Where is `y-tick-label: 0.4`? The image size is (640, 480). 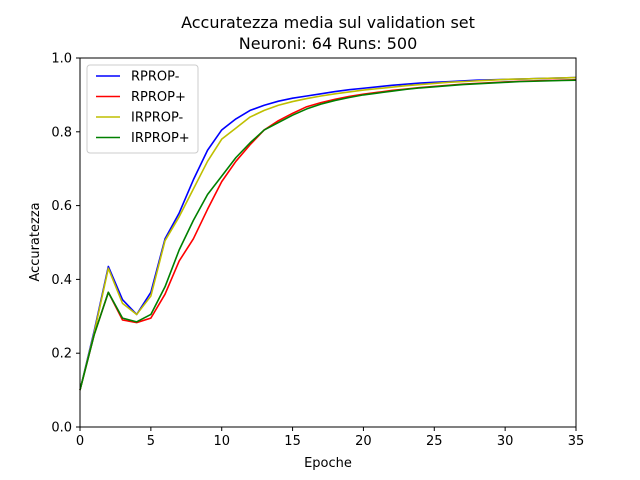 y-tick-label: 0.4 is located at coordinates (61, 280).